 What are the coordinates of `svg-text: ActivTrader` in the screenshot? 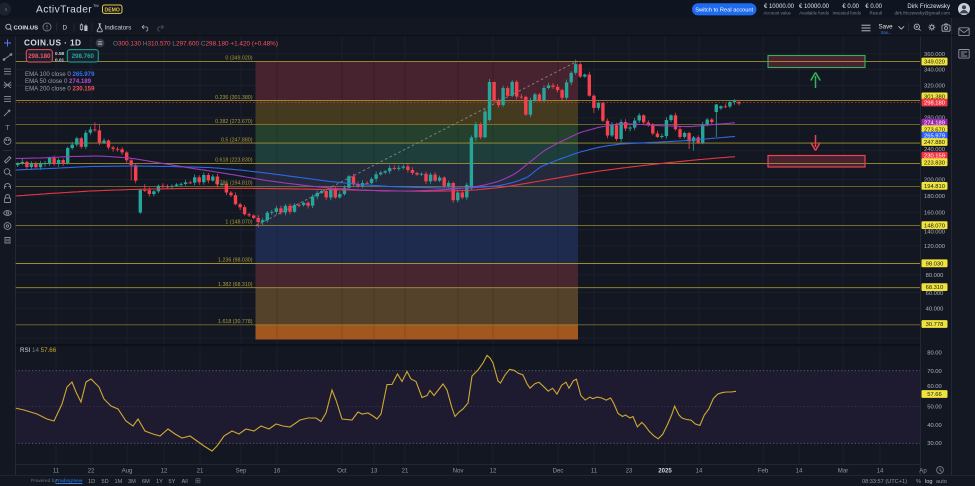 It's located at (64, 10).